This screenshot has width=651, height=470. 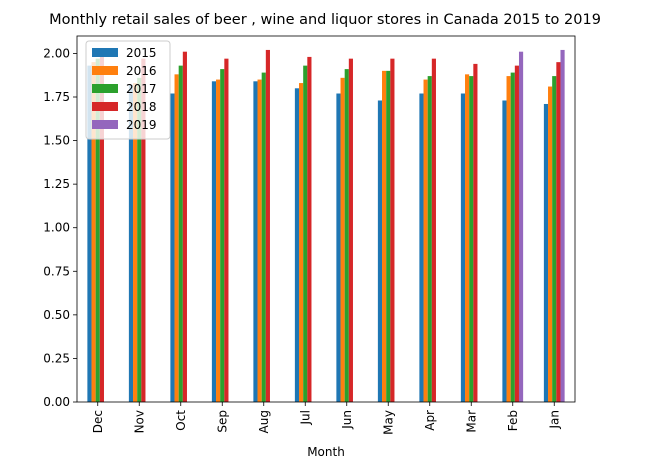 What do you see at coordinates (141, 107) in the screenshot?
I see `legend-label: 2018` at bounding box center [141, 107].